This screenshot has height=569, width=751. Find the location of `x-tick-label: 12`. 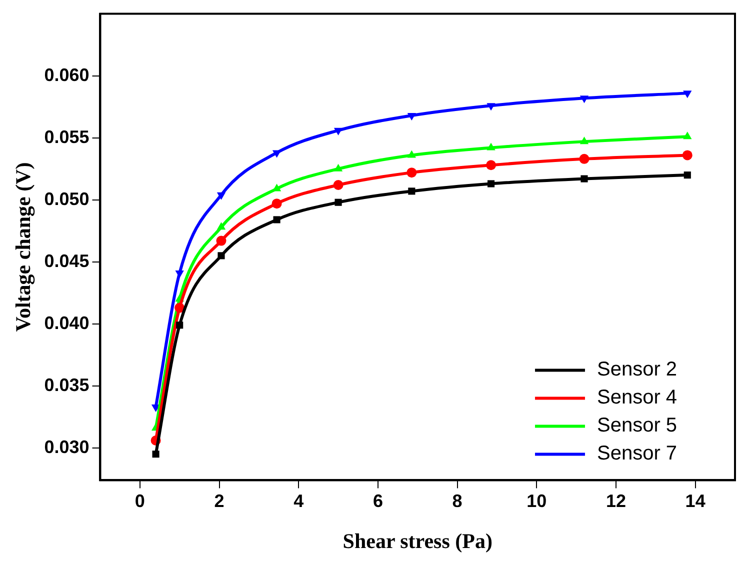

x-tick-label: 12 is located at coordinates (616, 500).